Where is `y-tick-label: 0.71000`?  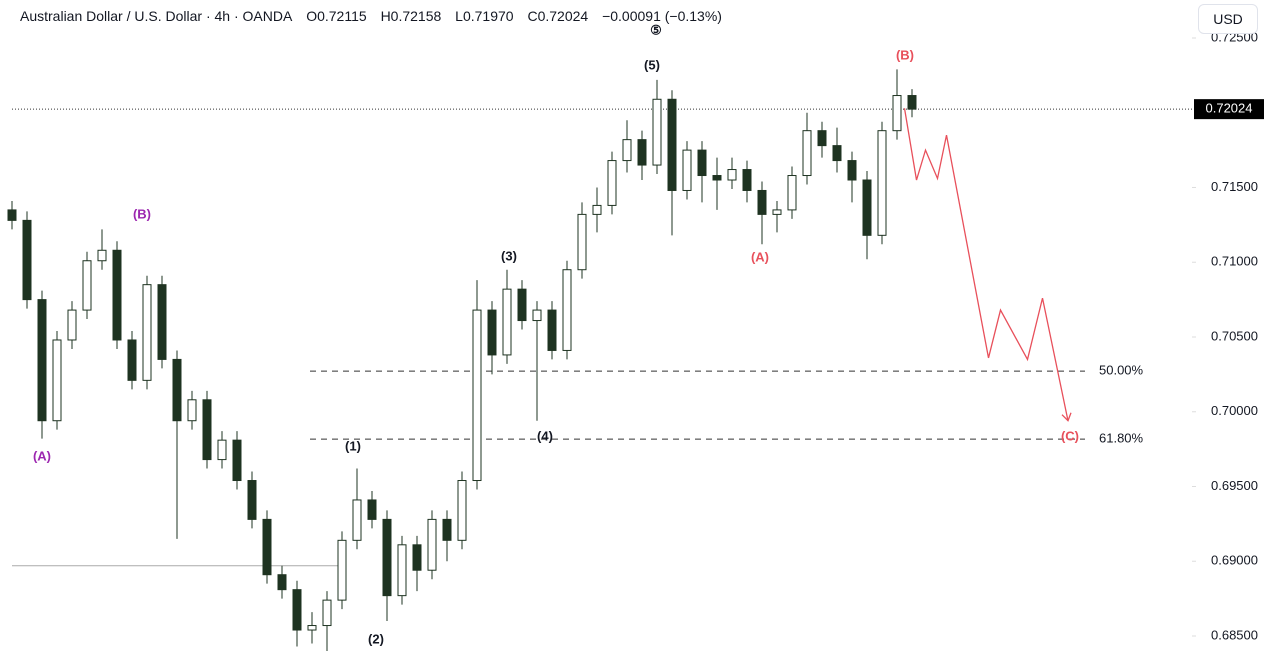 y-tick-label: 0.71000 is located at coordinates (1234, 261).